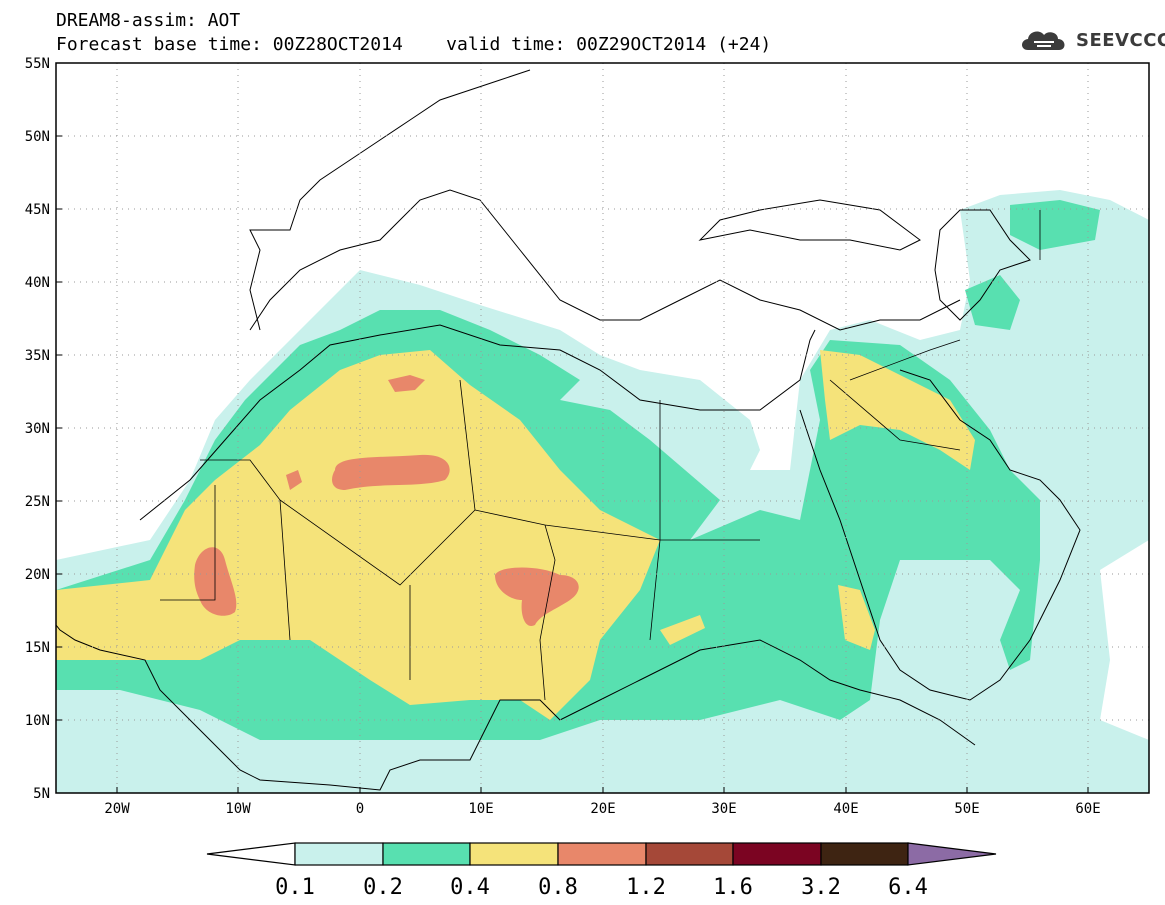  What do you see at coordinates (992, 302) in the screenshot?
I see `aot-band-0.2-iran` at bounding box center [992, 302].